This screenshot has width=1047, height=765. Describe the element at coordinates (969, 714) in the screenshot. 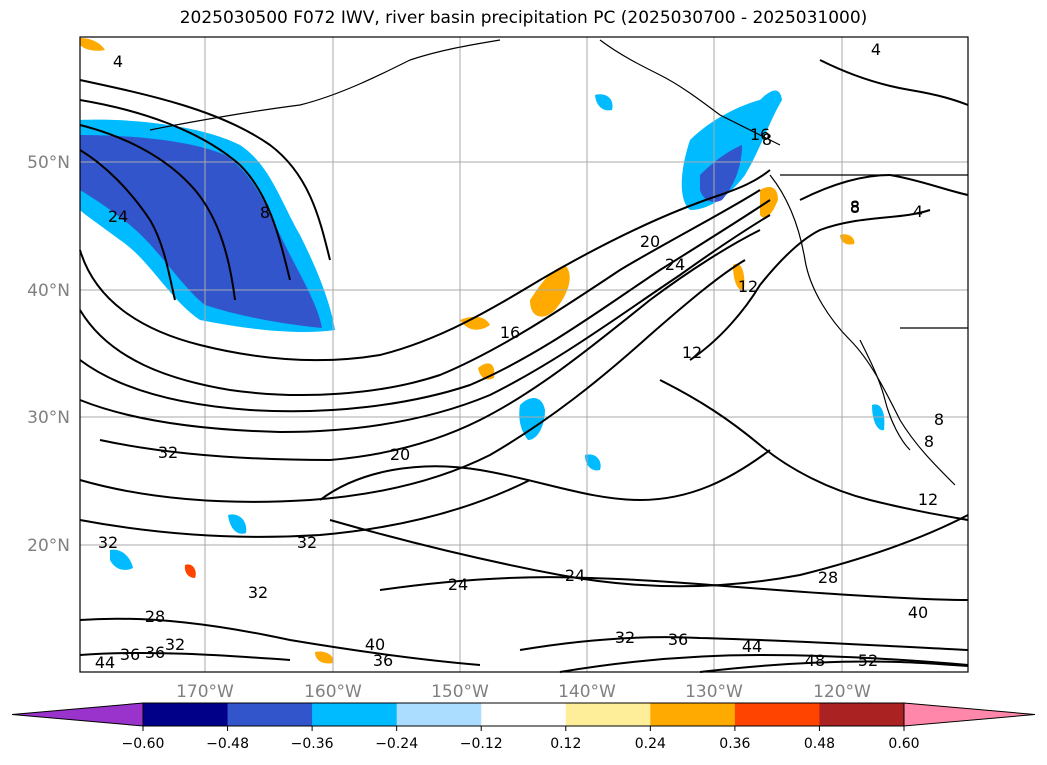

I see `colorbar-over-triangle` at that location.